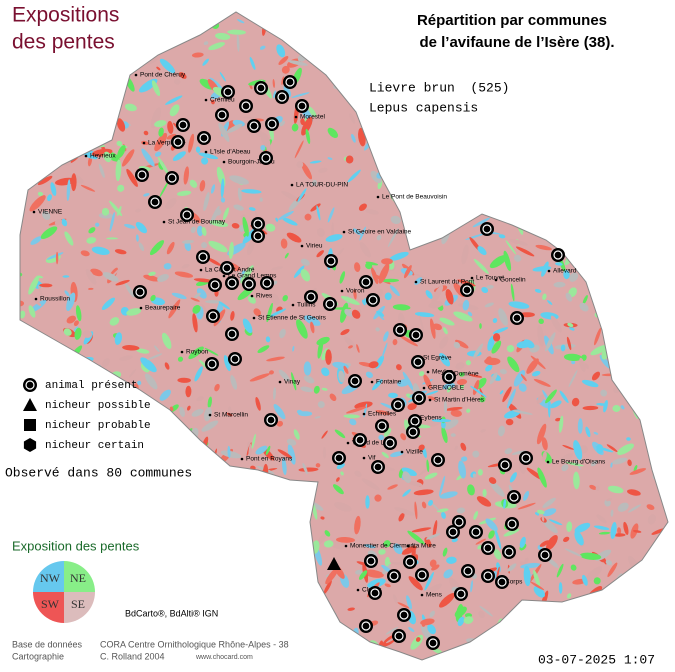  I want to click on legend-hexagon, so click(30, 445).